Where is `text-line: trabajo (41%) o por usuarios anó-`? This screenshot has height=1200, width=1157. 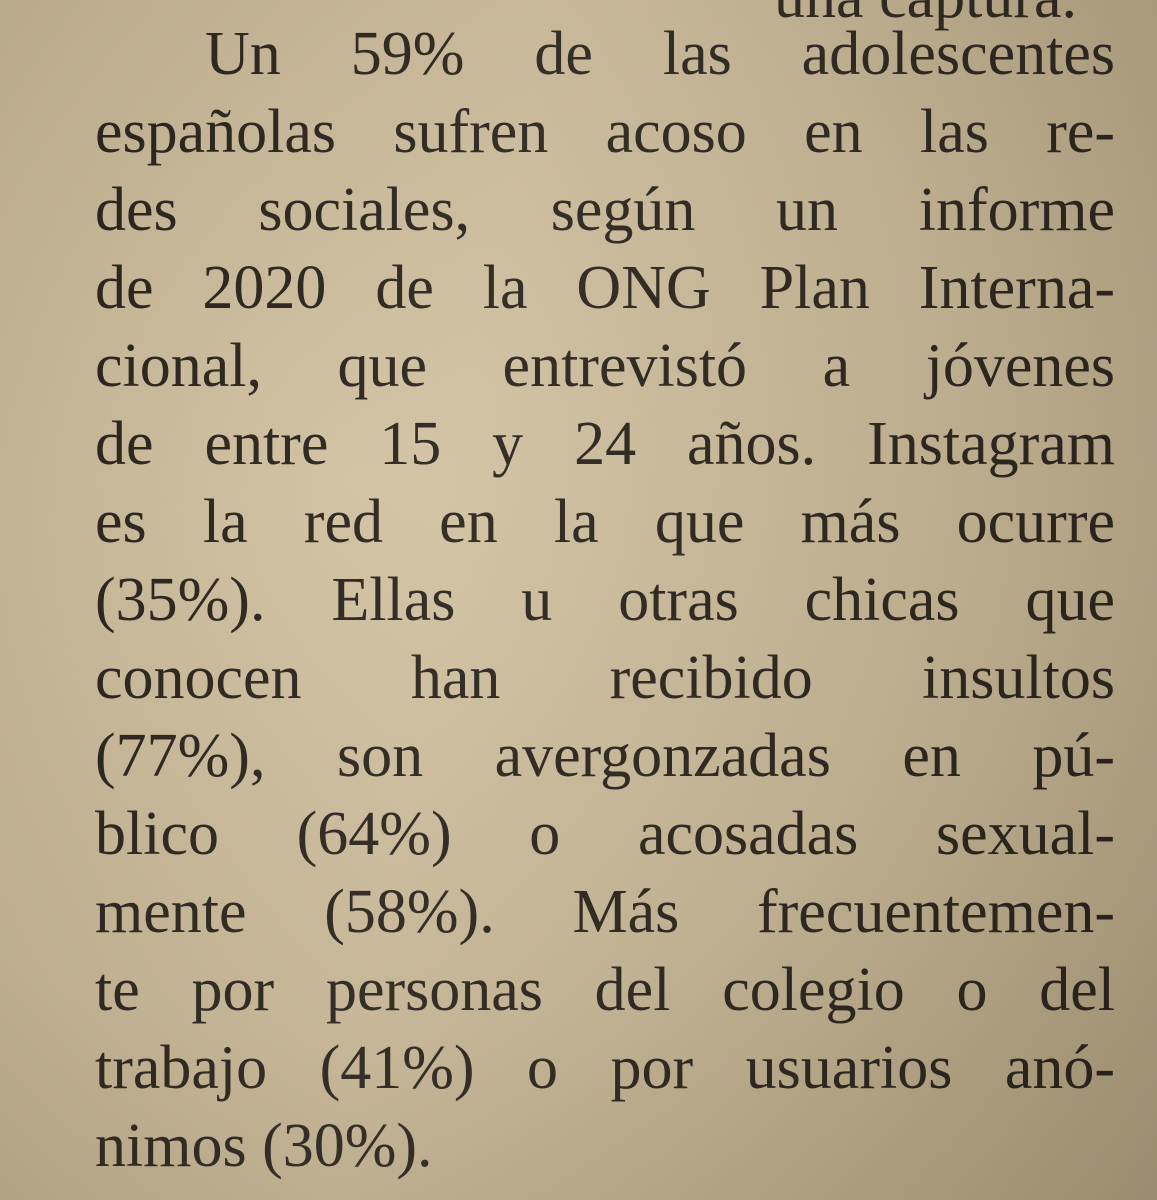
text-line: trabajo (41%) o por usuarios anó- is located at coordinates (605, 1068).